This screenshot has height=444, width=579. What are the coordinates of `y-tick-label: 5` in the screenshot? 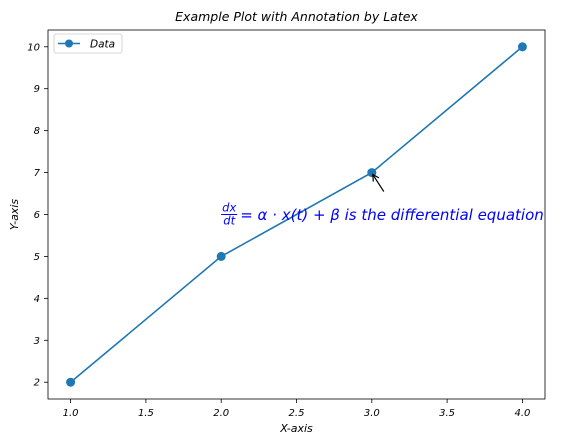 It's located at (37, 257).